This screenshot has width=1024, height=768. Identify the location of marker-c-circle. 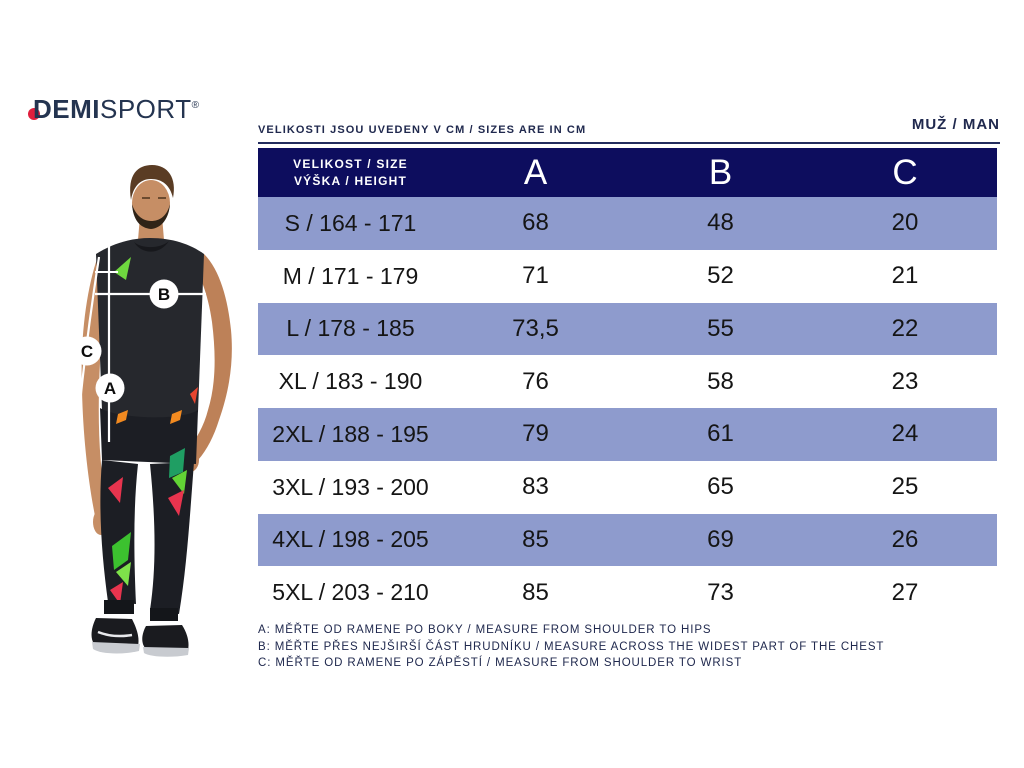
(87, 351).